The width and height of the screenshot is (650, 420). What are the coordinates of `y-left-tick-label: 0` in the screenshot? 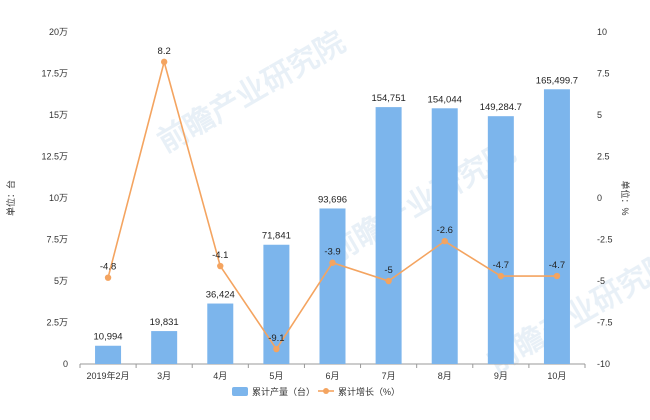 It's located at (65, 364).